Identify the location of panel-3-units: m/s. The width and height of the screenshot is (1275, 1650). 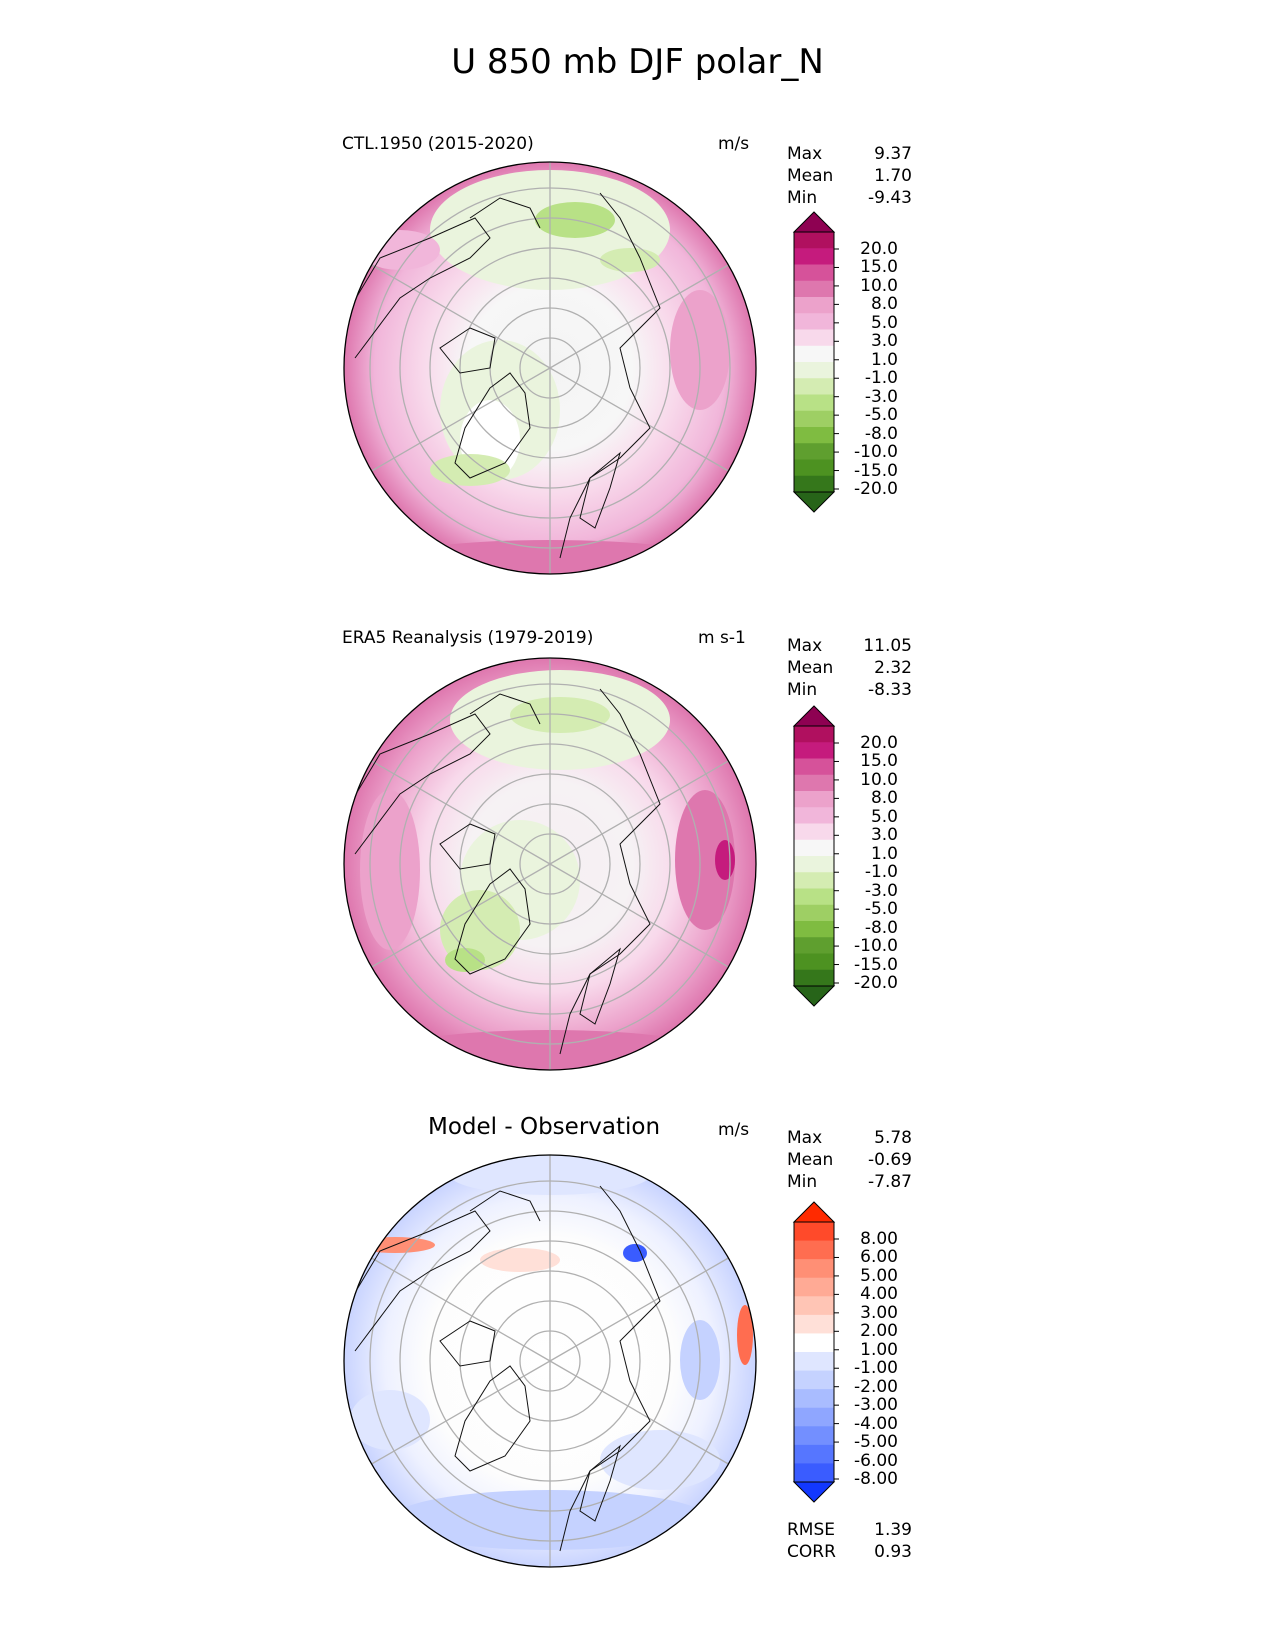
(734, 1130).